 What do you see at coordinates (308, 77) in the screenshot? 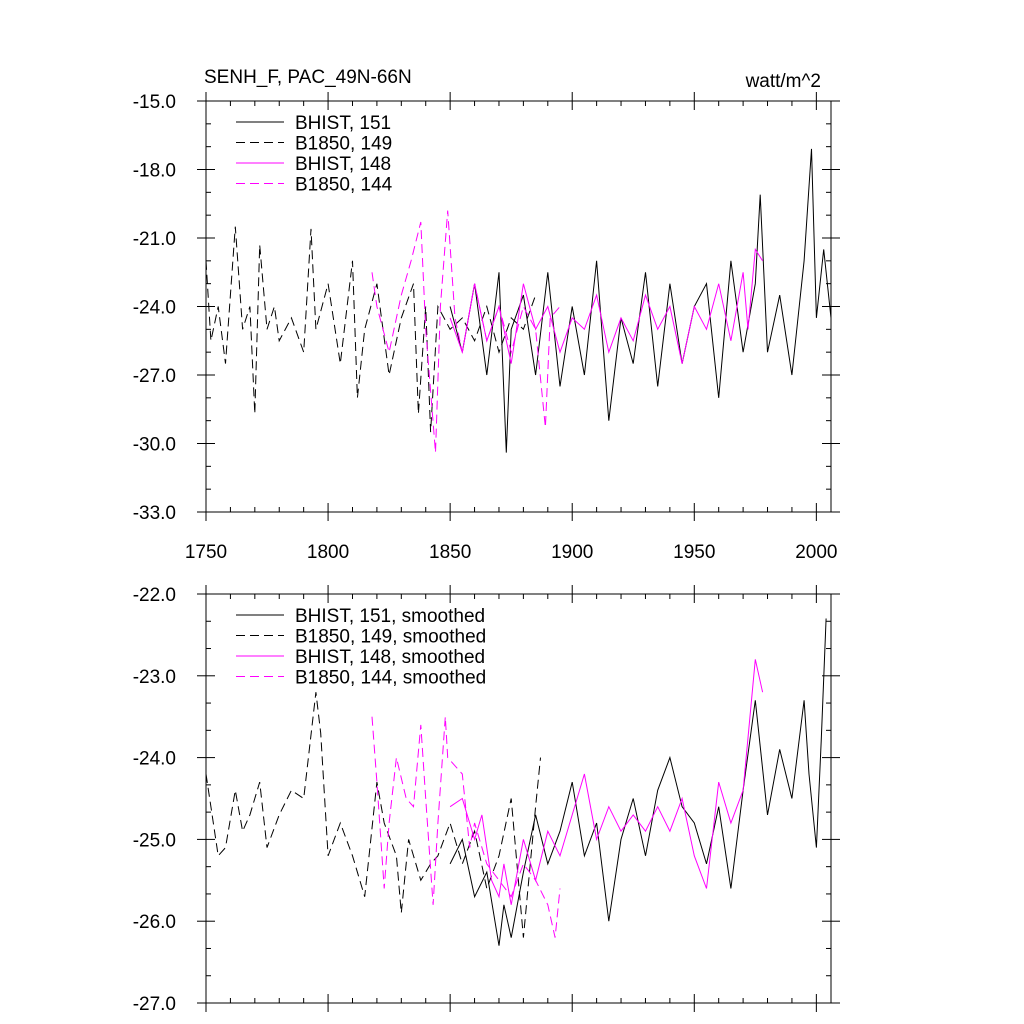
I see `chart-title: SENH_F, PAC_49N-66N` at bounding box center [308, 77].